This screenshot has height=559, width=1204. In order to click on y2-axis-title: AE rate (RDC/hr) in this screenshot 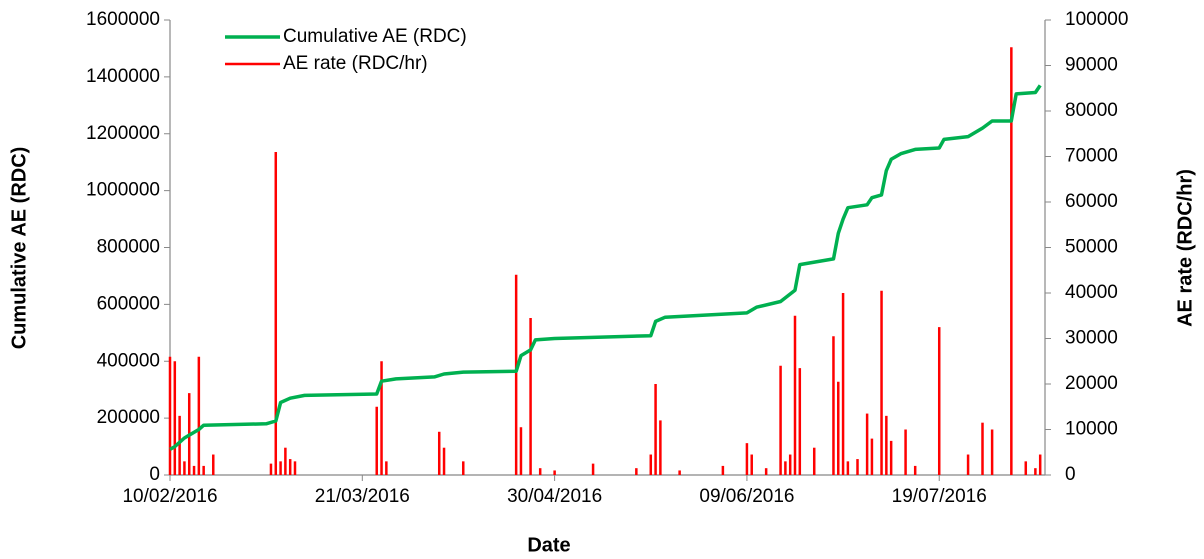, I will do `click(1185, 248)`.